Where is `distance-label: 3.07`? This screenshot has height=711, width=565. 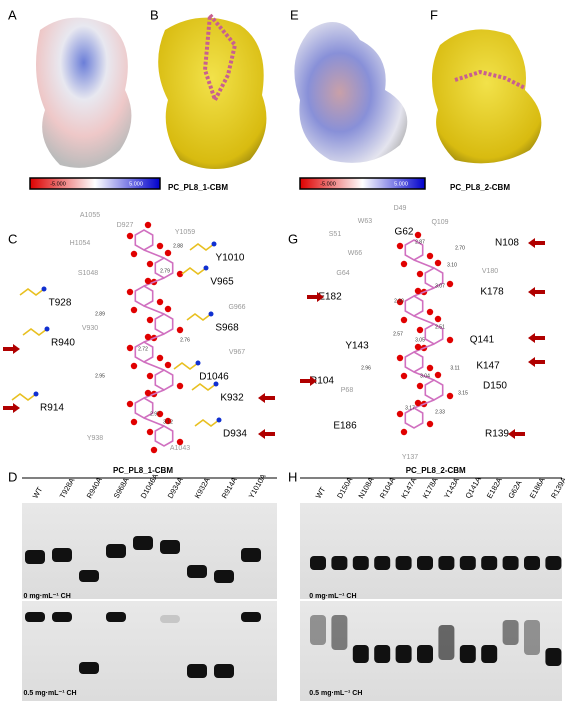 distance-label: 3.07 is located at coordinates (440, 286).